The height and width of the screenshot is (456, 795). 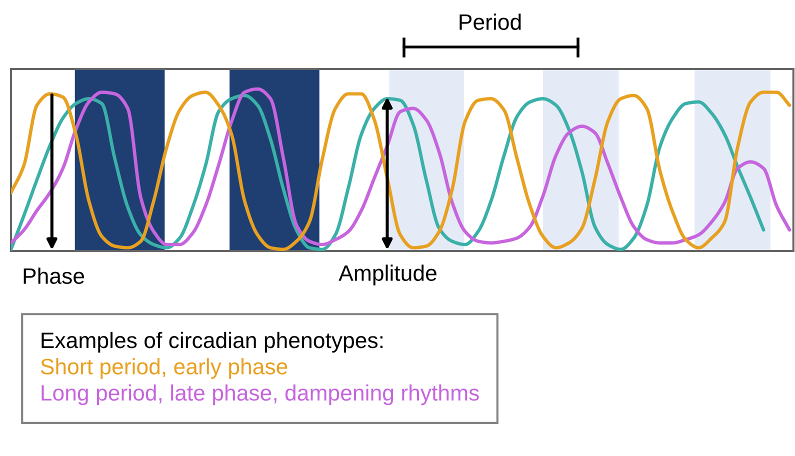 I want to click on text: Short period, early phase, so click(x=164, y=368).